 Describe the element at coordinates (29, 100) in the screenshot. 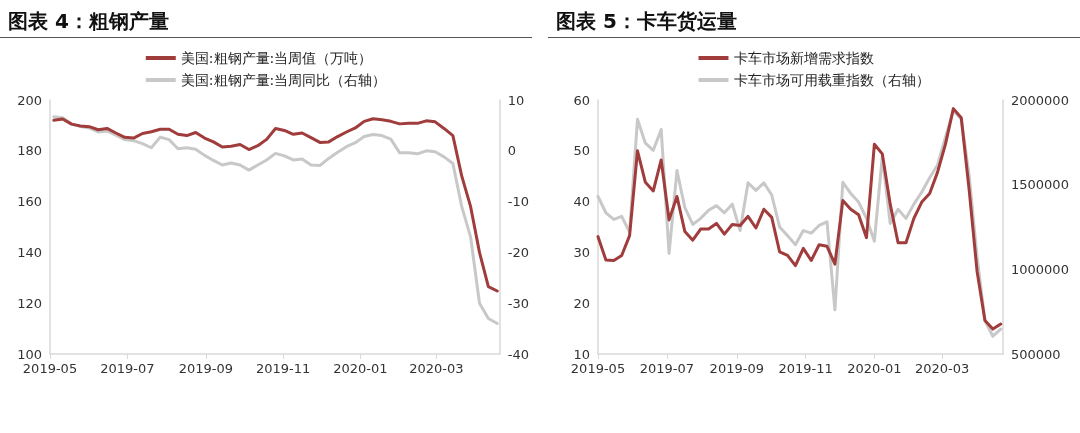

I see `y-tick-label: 200` at that location.